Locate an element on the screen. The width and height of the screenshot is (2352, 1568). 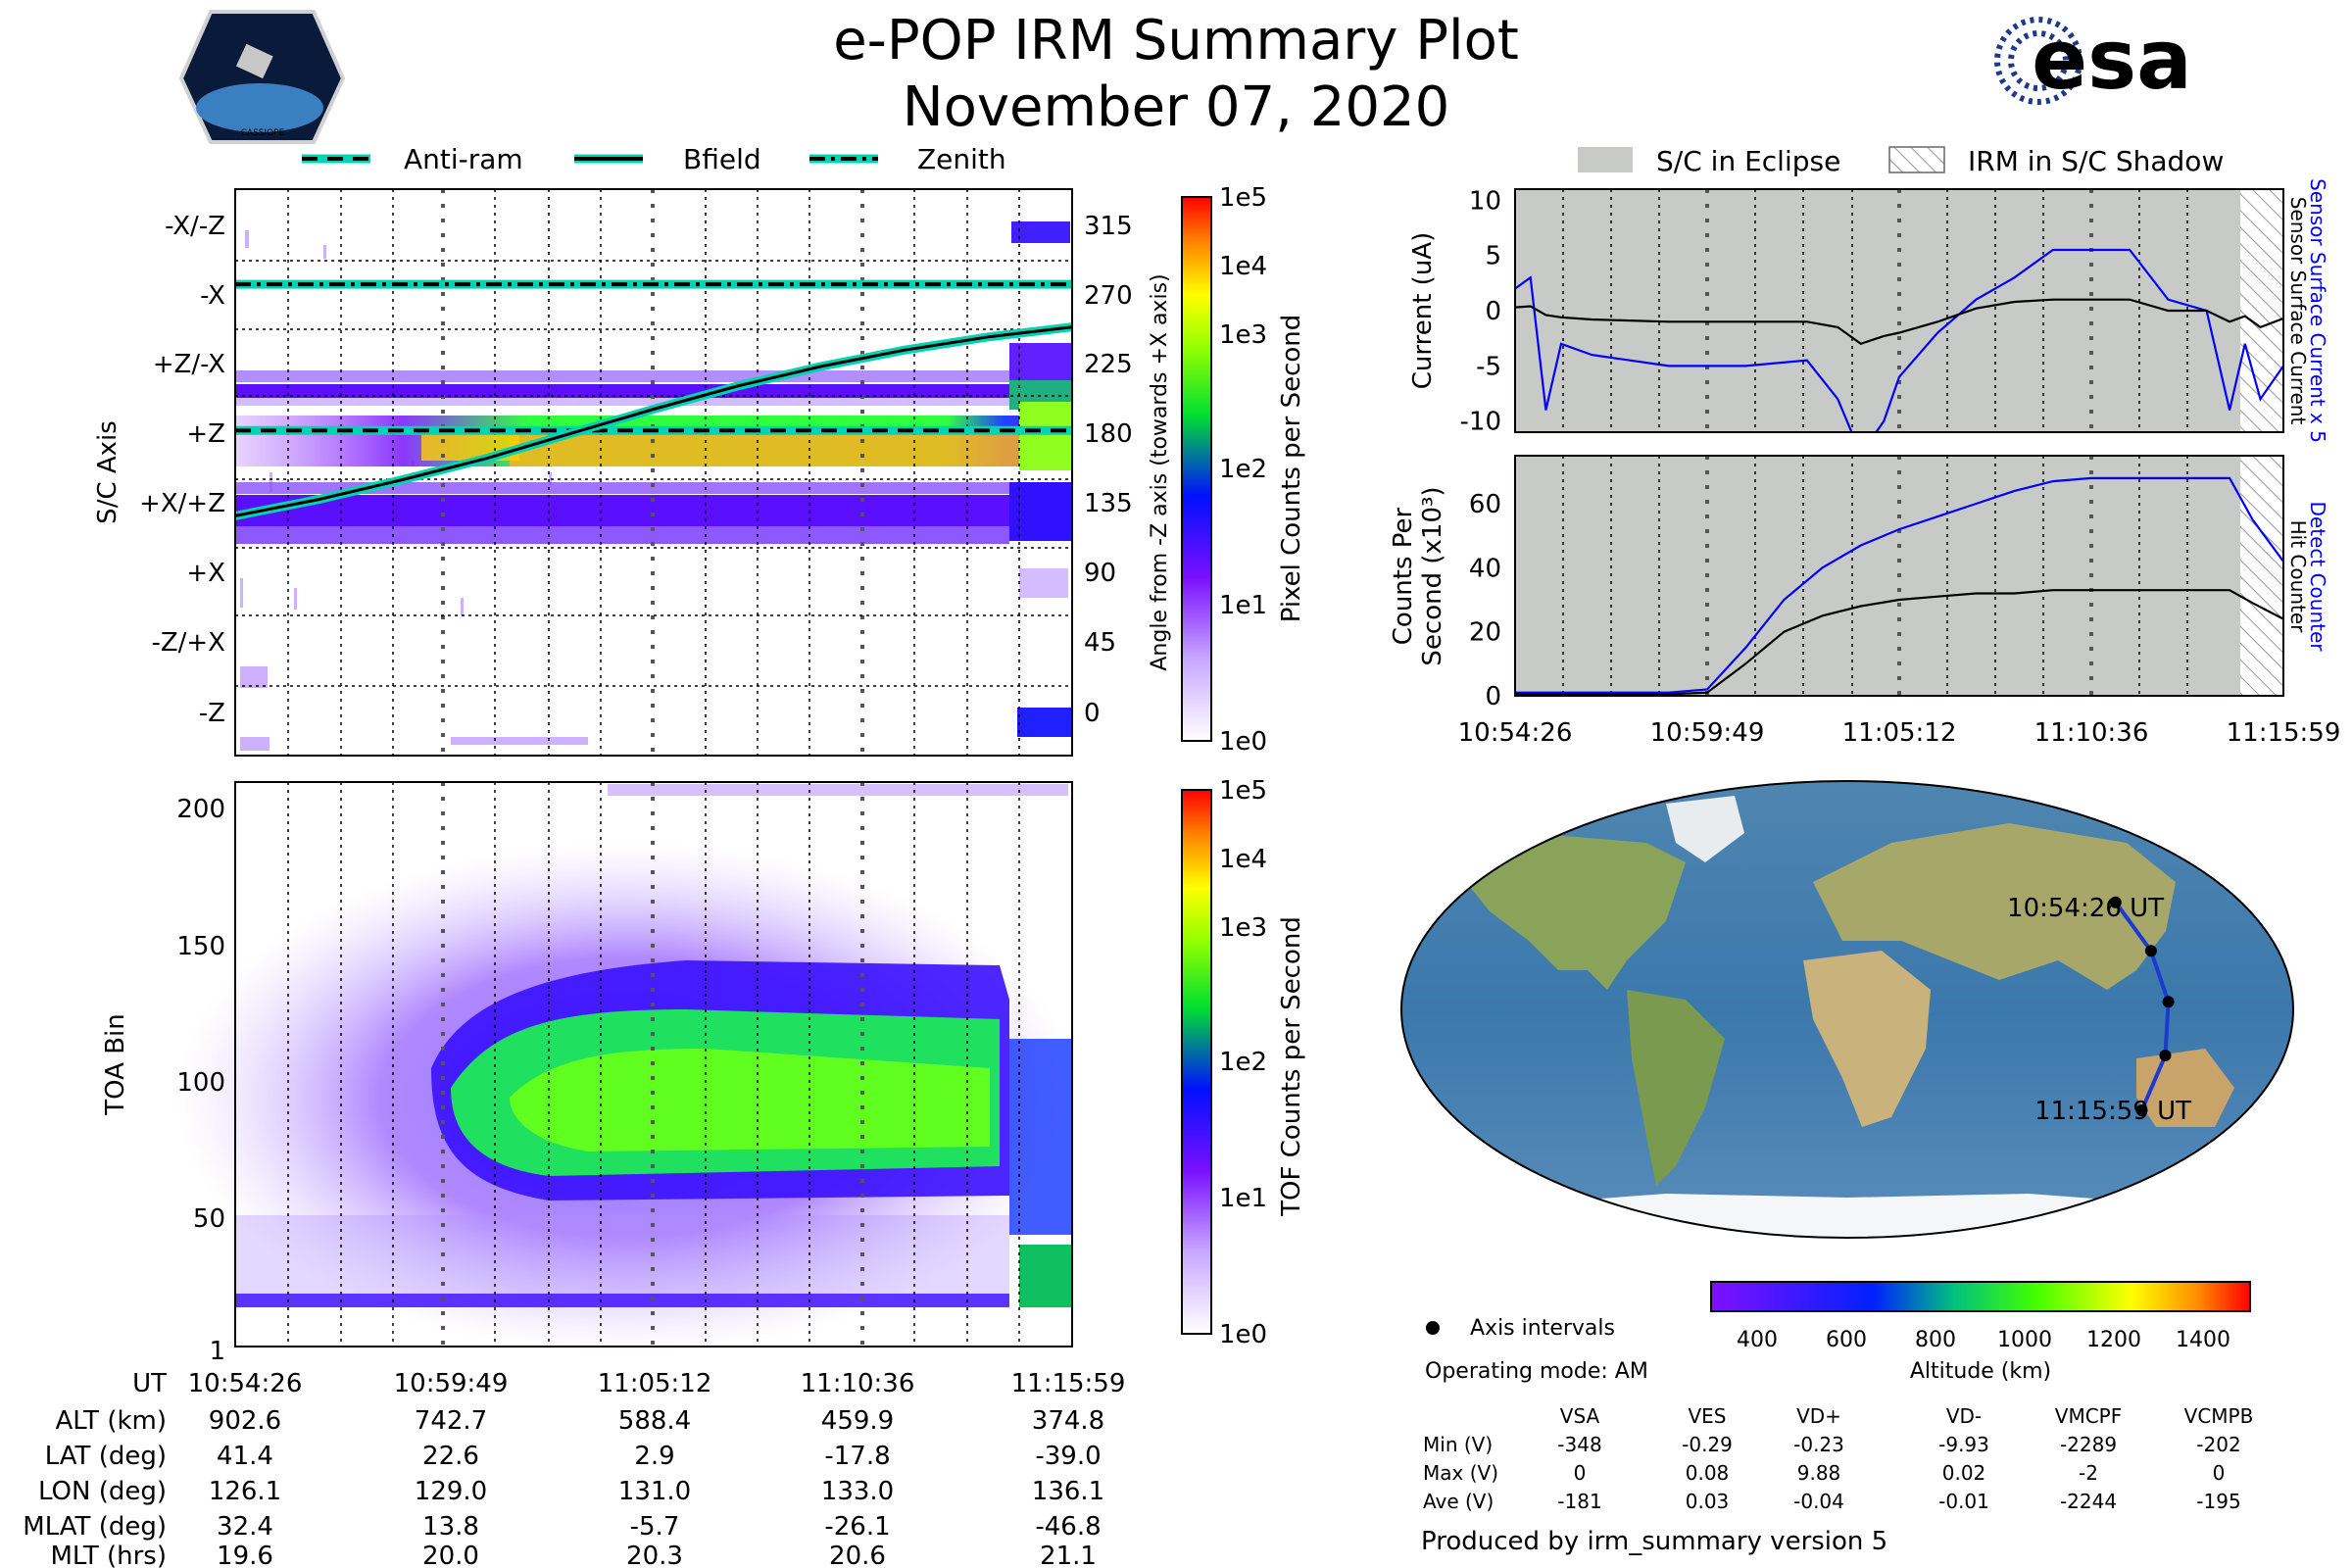
volt-col-header: VD- is located at coordinates (1964, 1416).